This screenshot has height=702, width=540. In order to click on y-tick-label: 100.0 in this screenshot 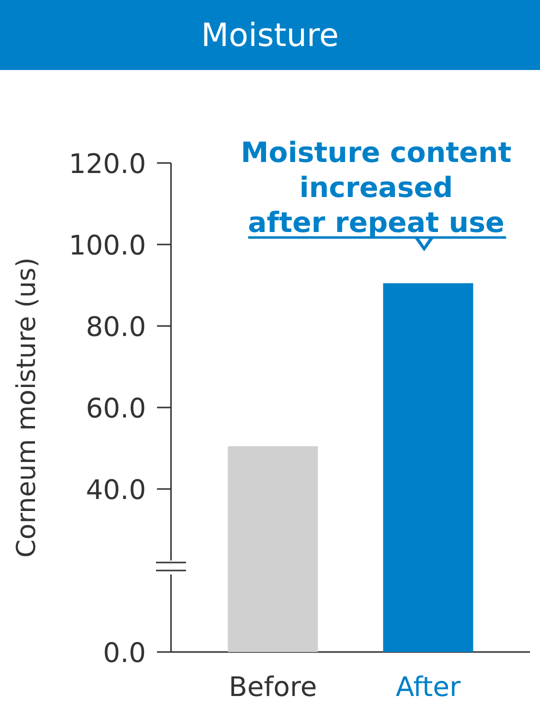, I will do `click(107, 246)`.